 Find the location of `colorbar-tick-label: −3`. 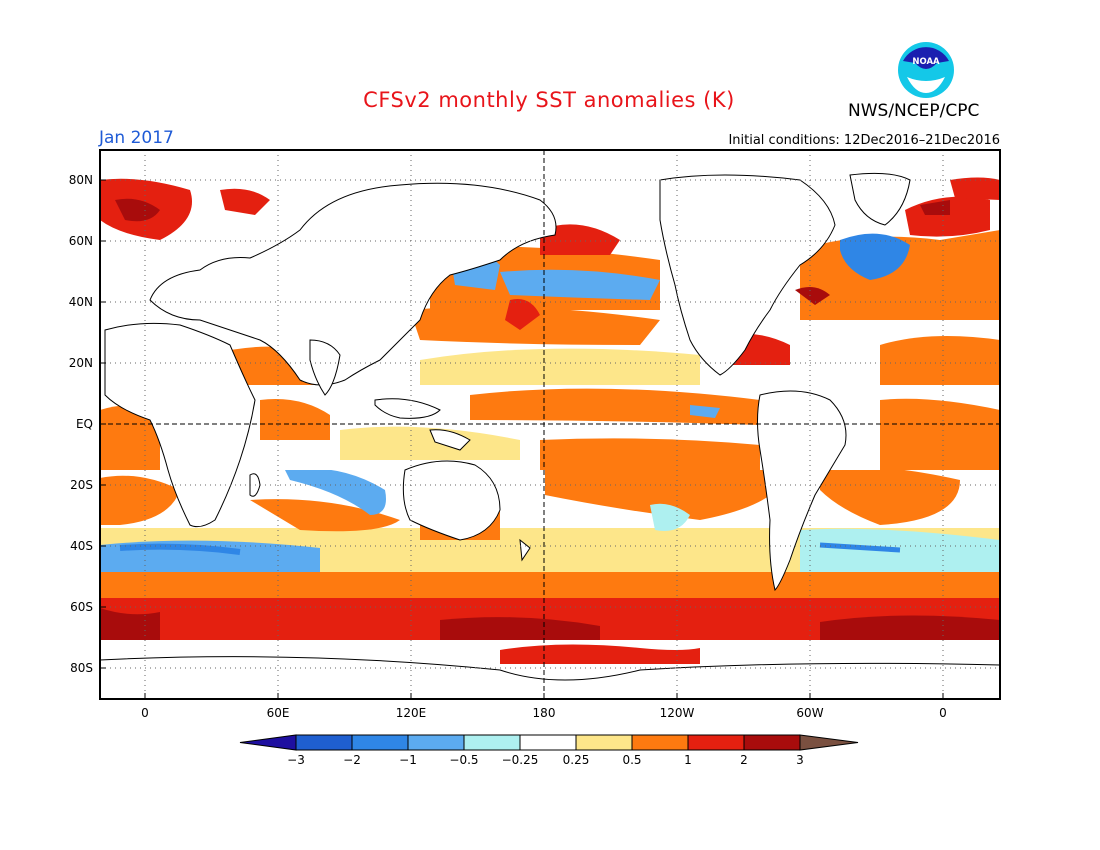

colorbar-tick-label: −3 is located at coordinates (296, 760).